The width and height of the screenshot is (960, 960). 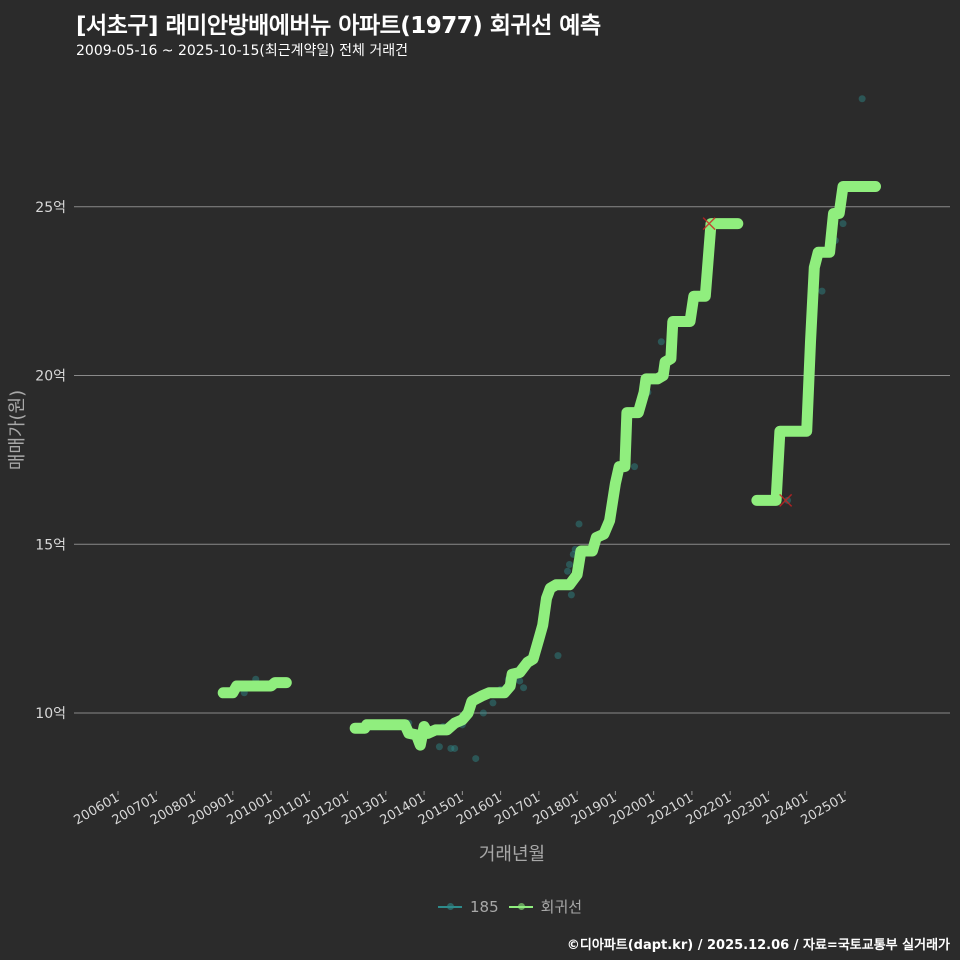 What do you see at coordinates (561, 907) in the screenshot?
I see `legend-label: 회귀선` at bounding box center [561, 907].